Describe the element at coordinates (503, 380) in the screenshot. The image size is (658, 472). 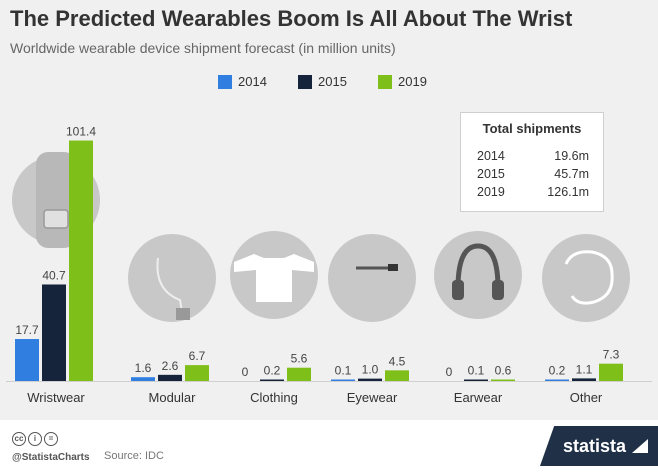
I see `bar-2019-earwear` at that location.